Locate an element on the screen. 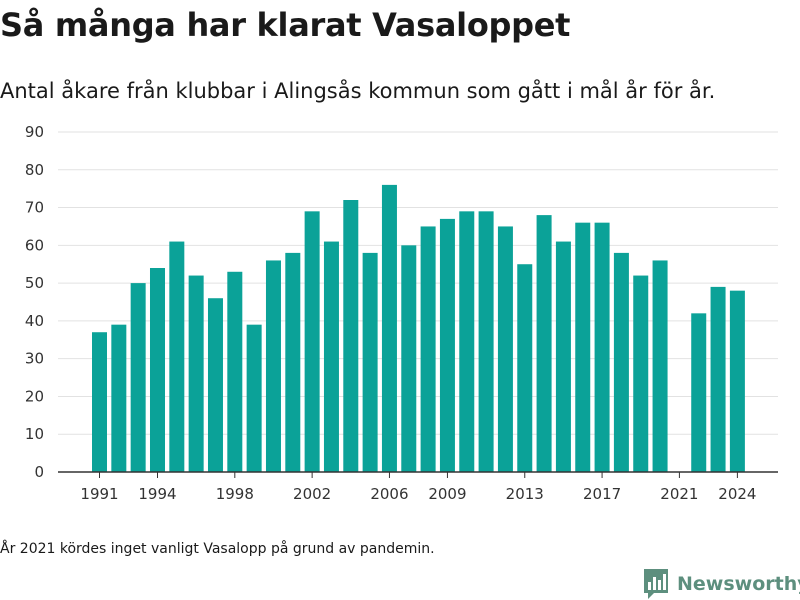 The image size is (800, 600). bar-2016 is located at coordinates (583, 347).